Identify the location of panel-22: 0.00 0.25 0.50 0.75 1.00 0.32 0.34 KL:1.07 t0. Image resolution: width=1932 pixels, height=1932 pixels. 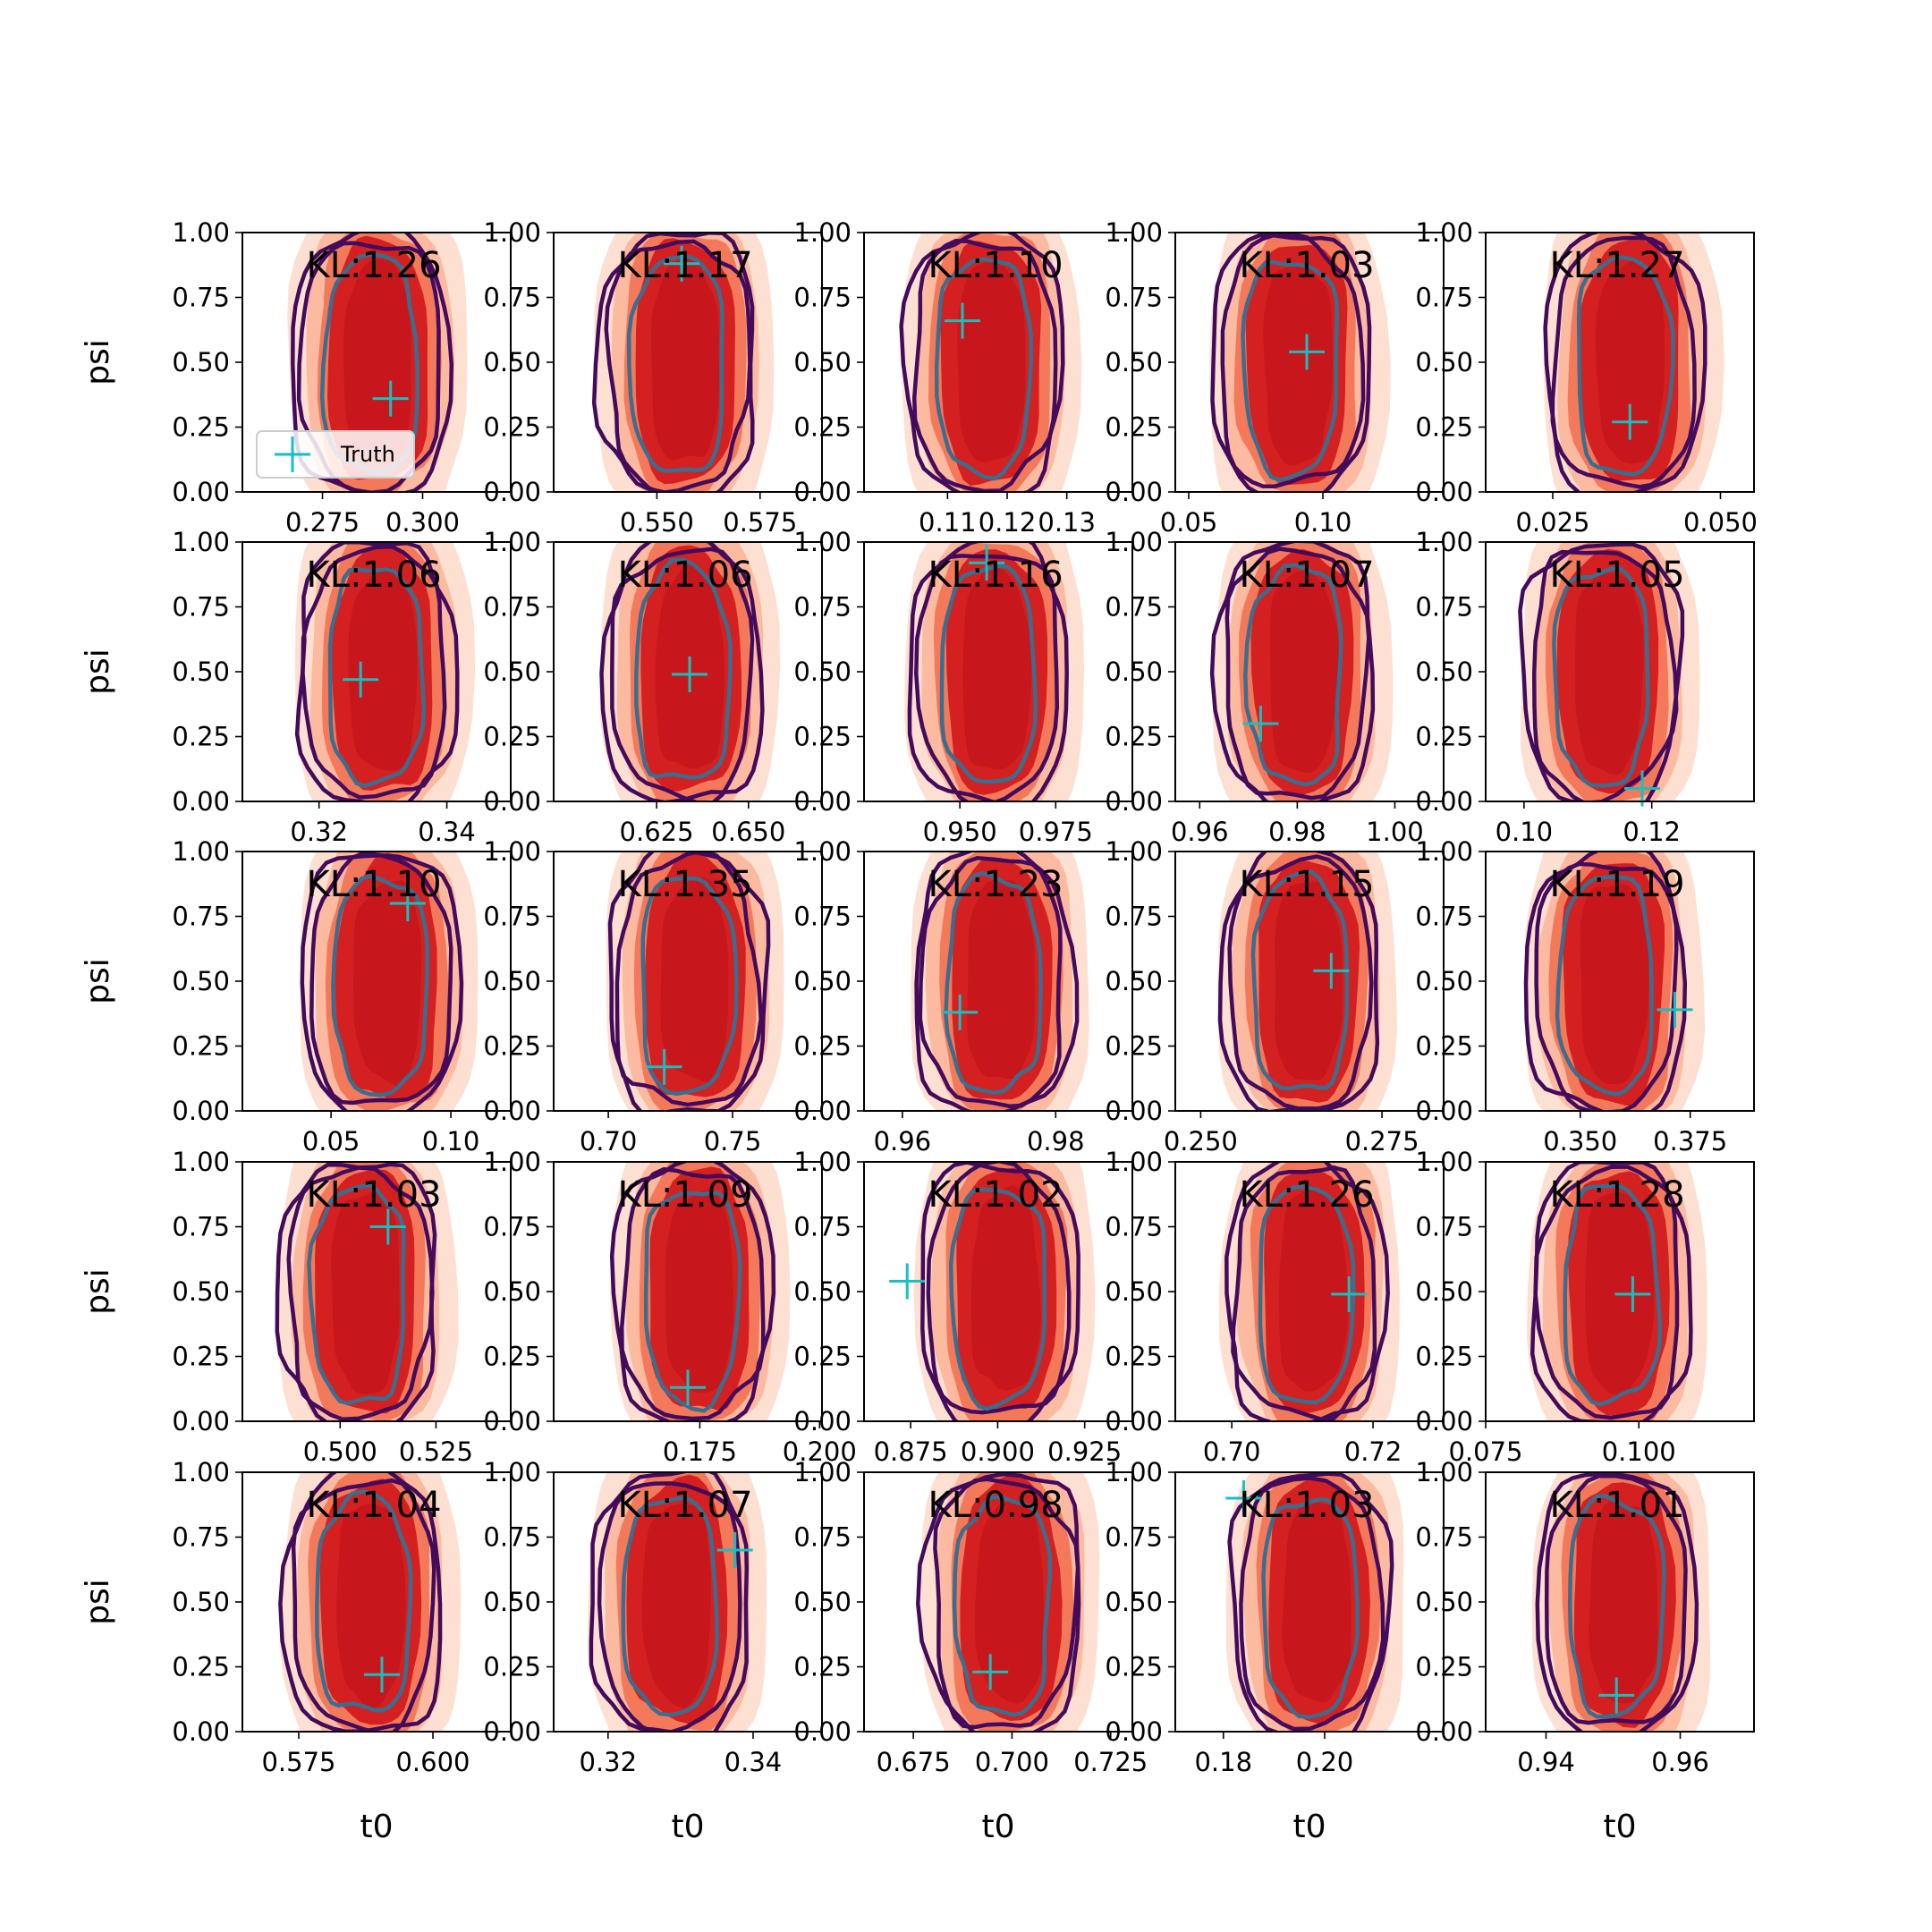
(653, 1651).